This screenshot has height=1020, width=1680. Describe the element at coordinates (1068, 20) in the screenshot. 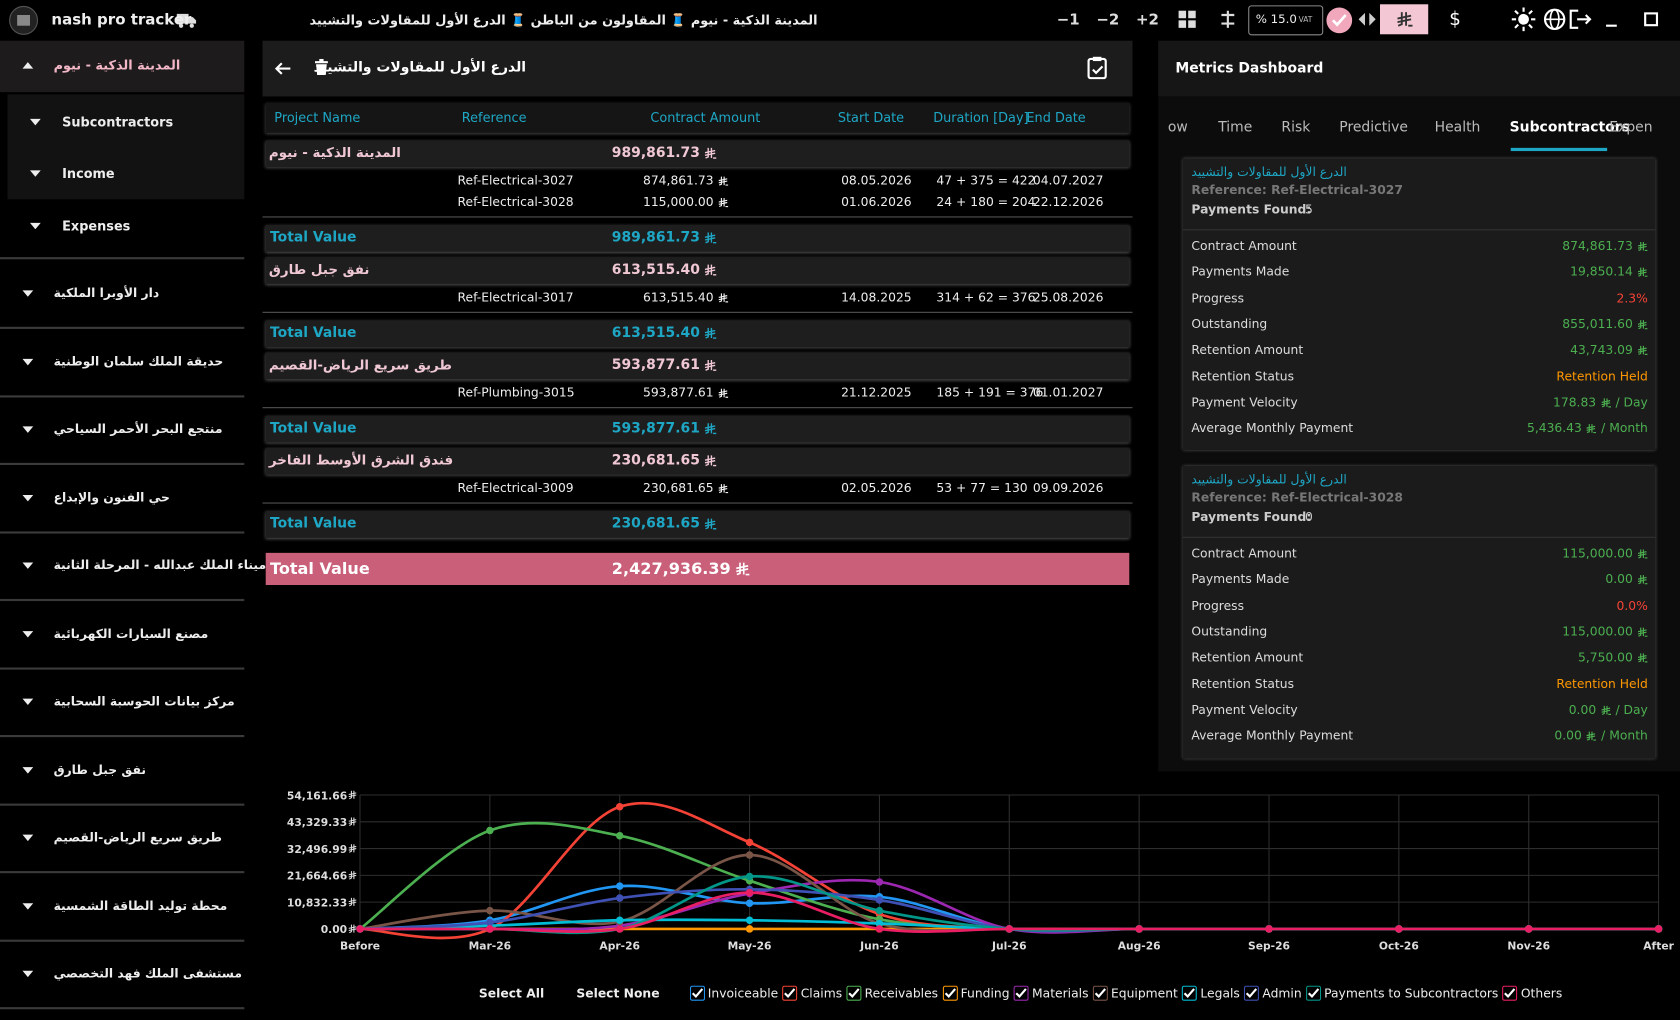

I see `offset-button: −1` at that location.